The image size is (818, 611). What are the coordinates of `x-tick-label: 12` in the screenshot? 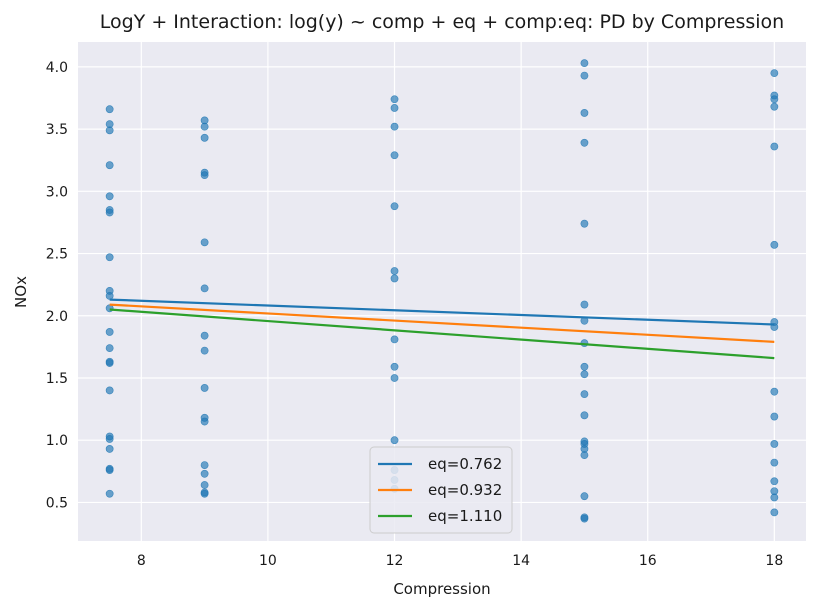 It's located at (395, 561).